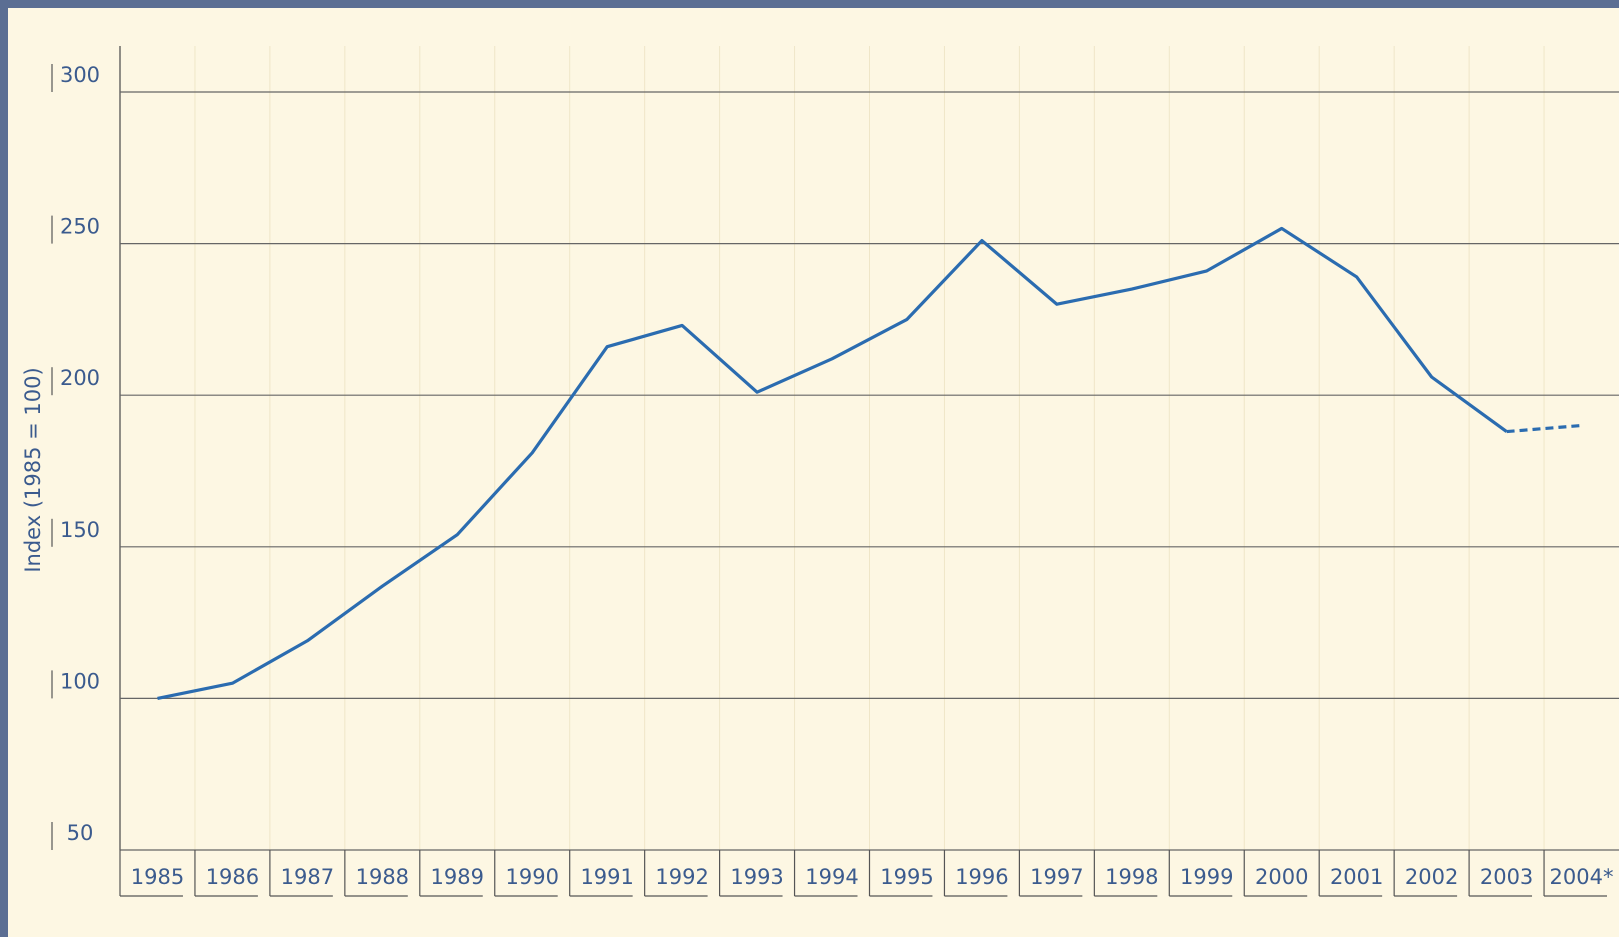  What do you see at coordinates (80, 833) in the screenshot?
I see `y-tick-label: 50` at bounding box center [80, 833].